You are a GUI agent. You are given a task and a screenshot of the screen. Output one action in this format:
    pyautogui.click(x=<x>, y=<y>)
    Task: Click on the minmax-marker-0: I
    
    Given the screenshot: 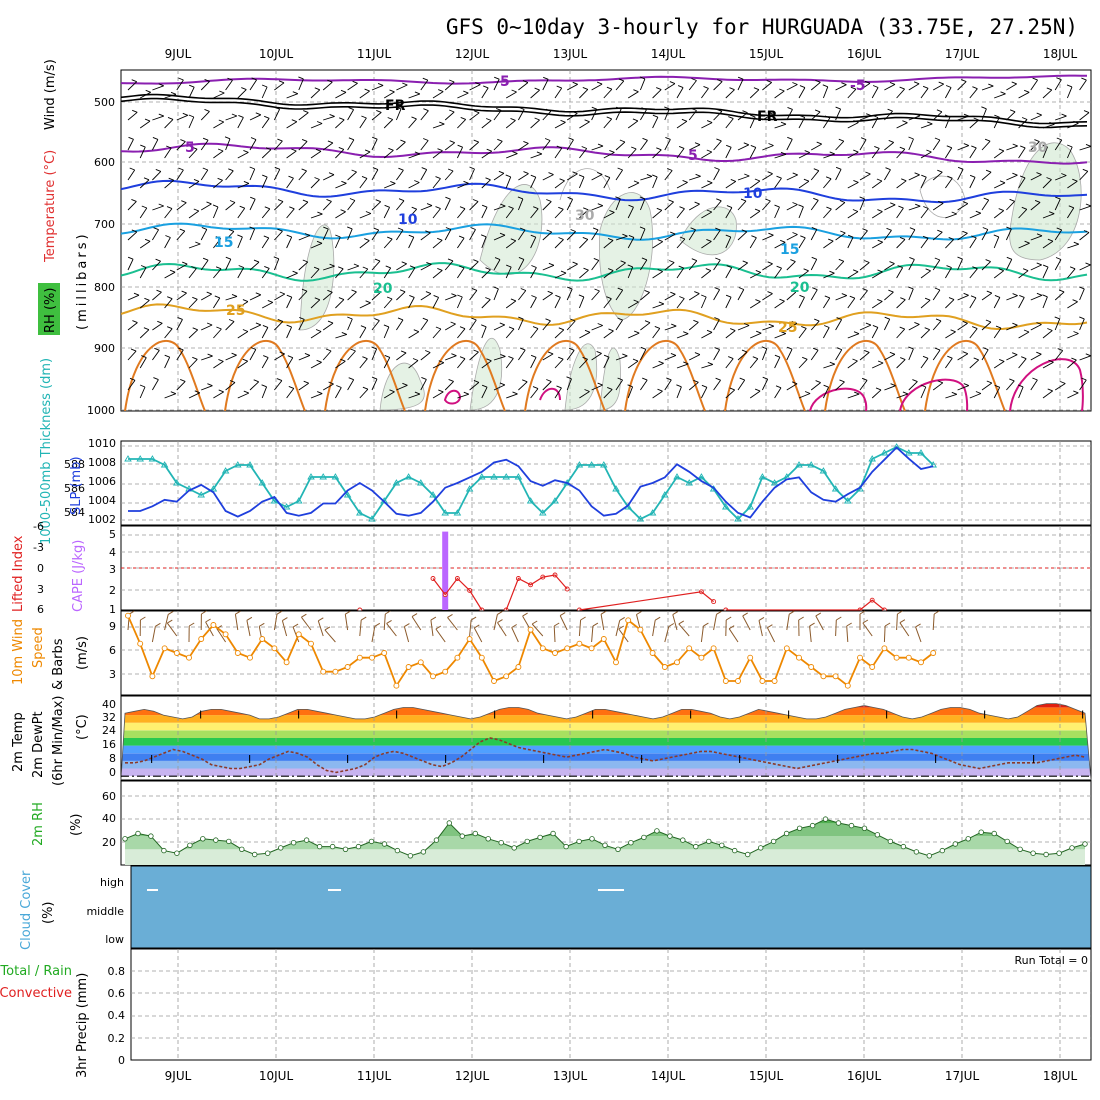 What is the action you would take?
    pyautogui.click(x=151, y=759)
    